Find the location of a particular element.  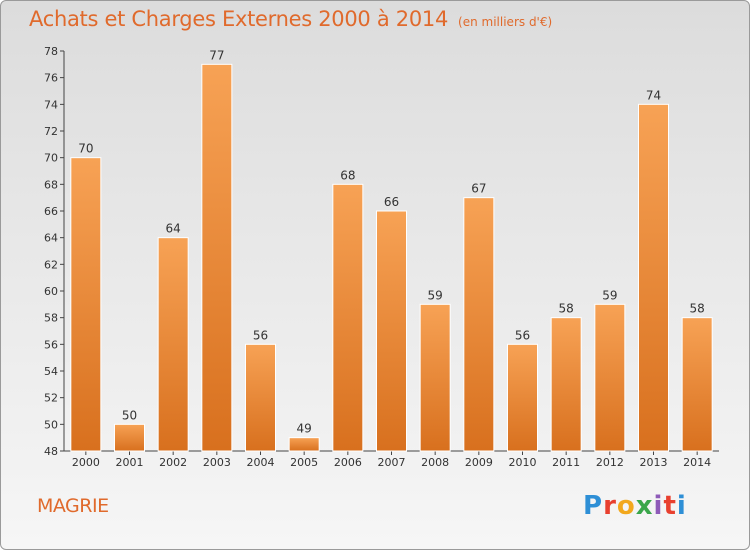

data-label-2009: 67 is located at coordinates (478, 189).